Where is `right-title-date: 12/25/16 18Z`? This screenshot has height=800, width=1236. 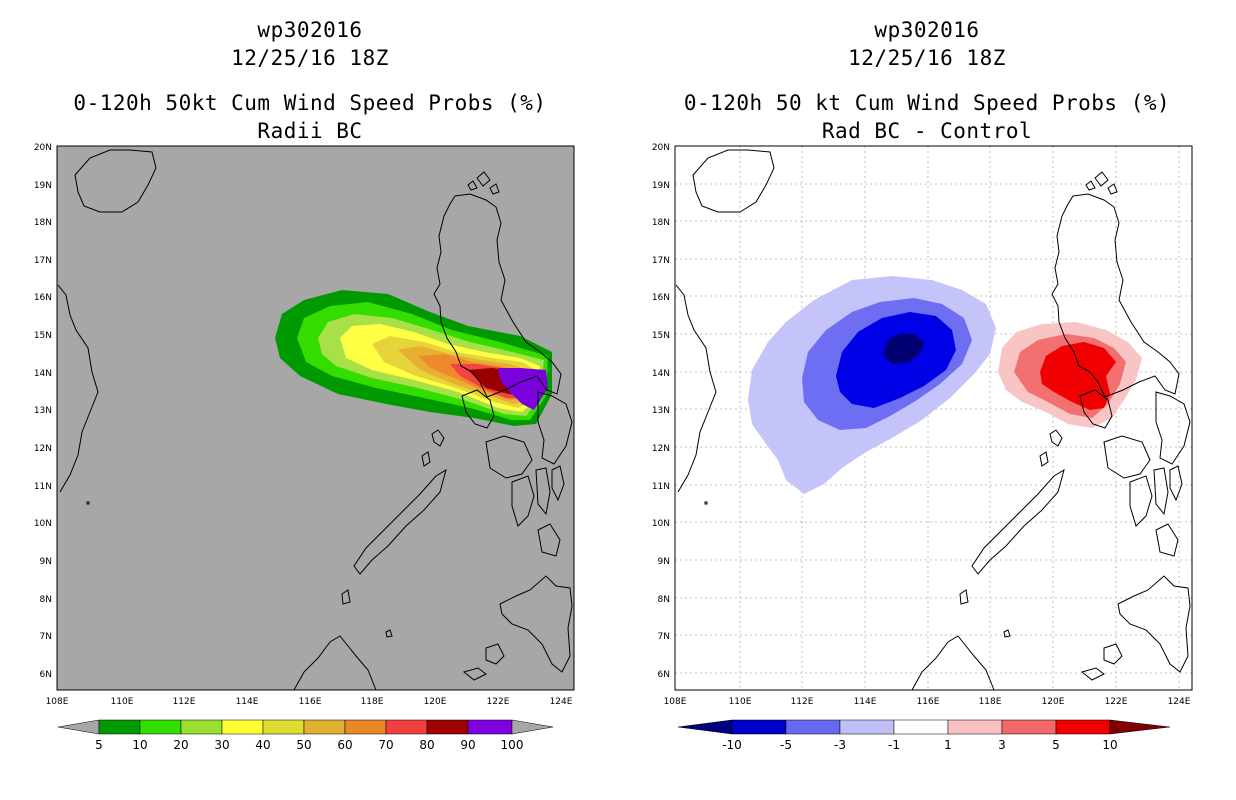
right-title-date: 12/25/16 18Z is located at coordinates (927, 58).